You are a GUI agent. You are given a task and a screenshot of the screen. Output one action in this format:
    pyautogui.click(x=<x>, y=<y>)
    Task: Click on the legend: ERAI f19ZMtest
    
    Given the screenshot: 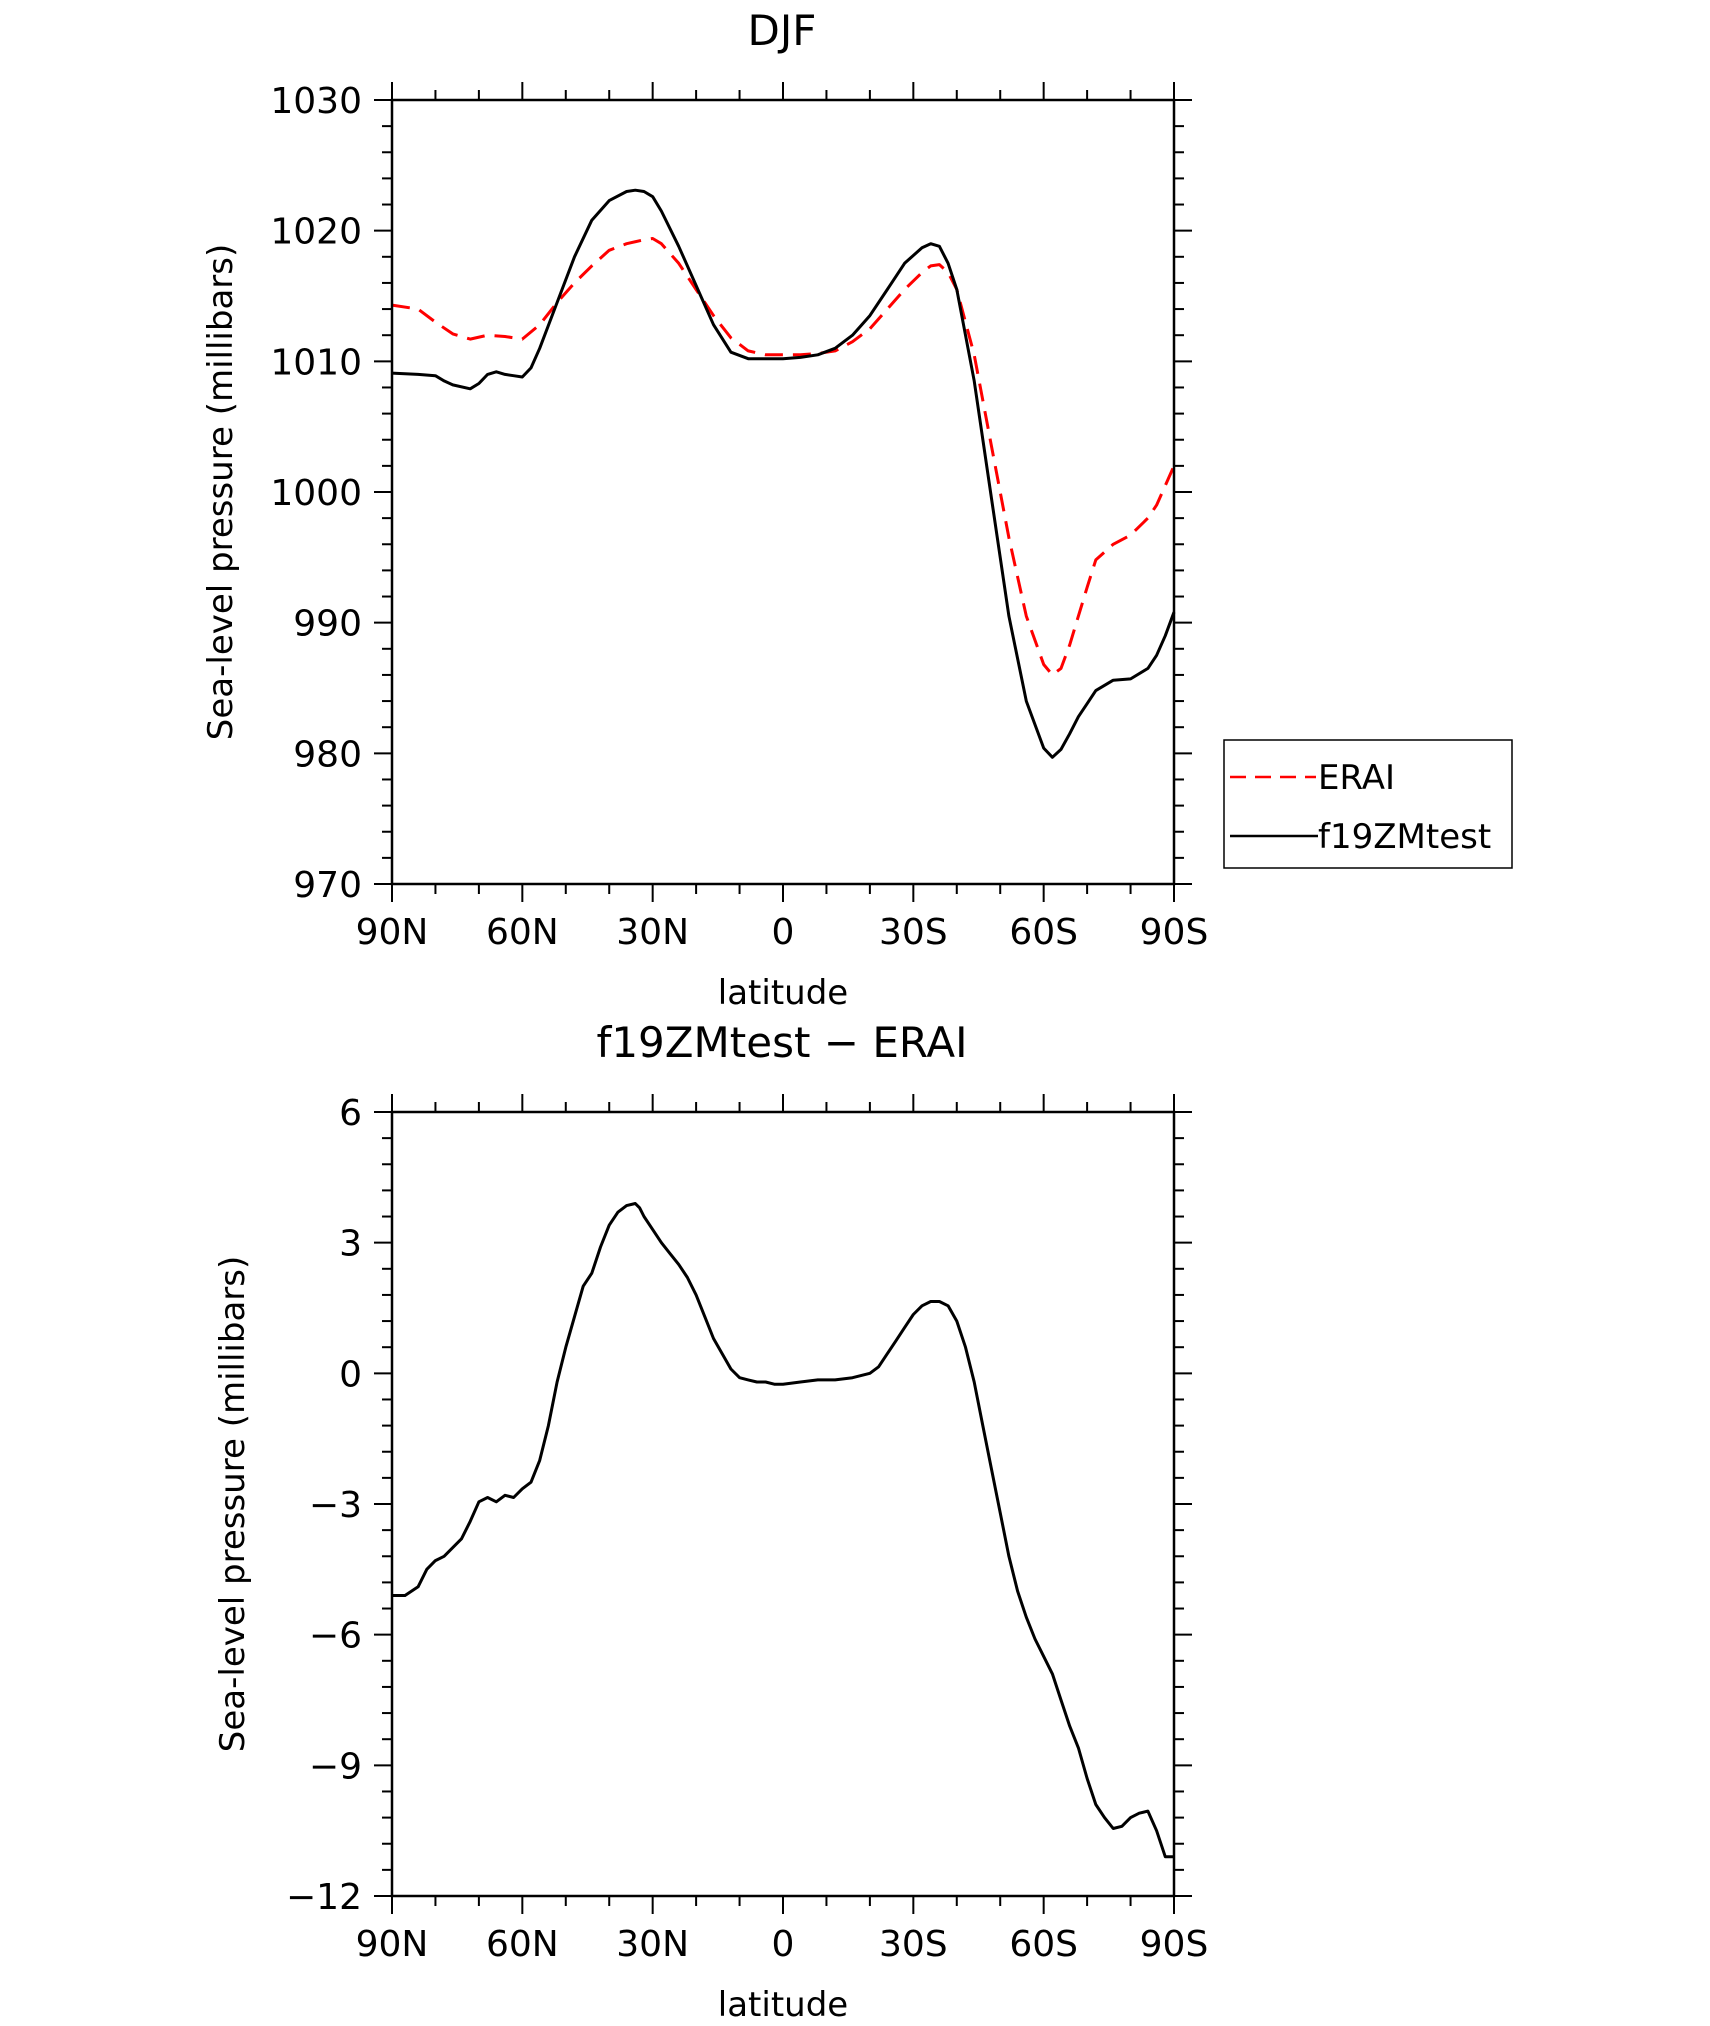 What is the action you would take?
    pyautogui.click(x=1368, y=804)
    